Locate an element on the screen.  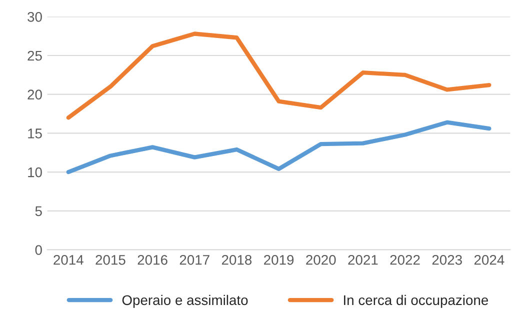
x-tick-label: 2014 is located at coordinates (69, 259).